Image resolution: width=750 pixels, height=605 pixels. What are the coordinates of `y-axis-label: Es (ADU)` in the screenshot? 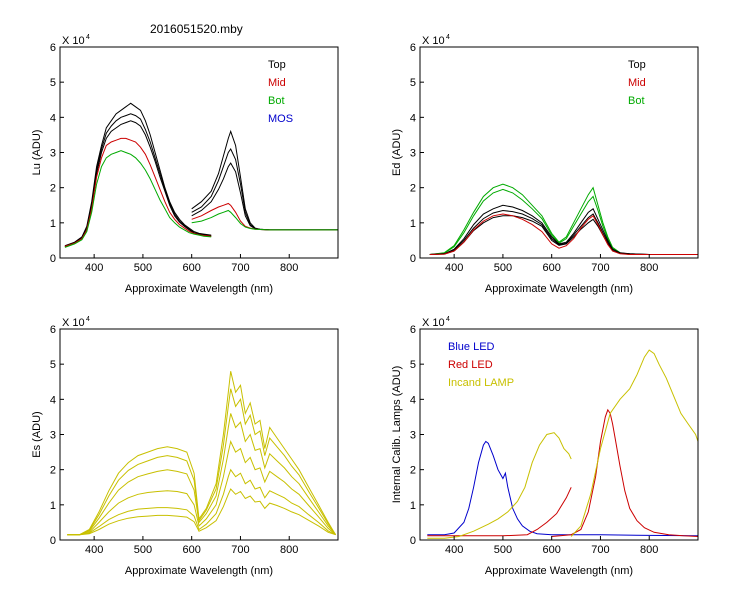 It's located at (37, 434).